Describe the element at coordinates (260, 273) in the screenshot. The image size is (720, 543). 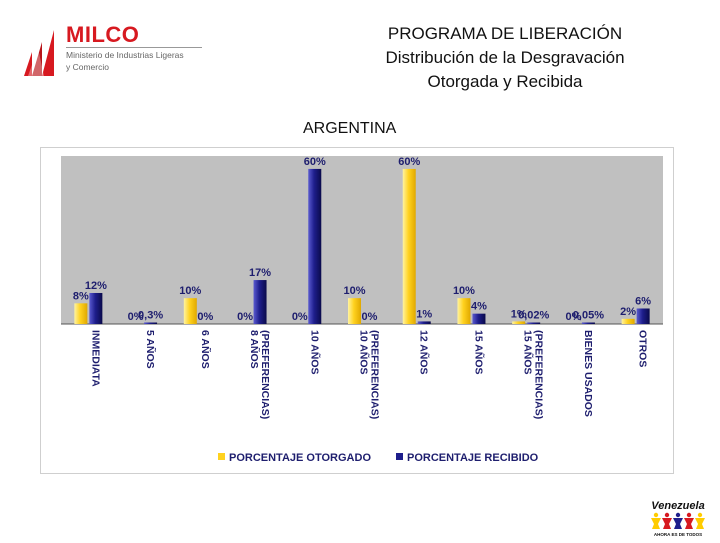
I see `data-label-recibido-3: 17%` at that location.